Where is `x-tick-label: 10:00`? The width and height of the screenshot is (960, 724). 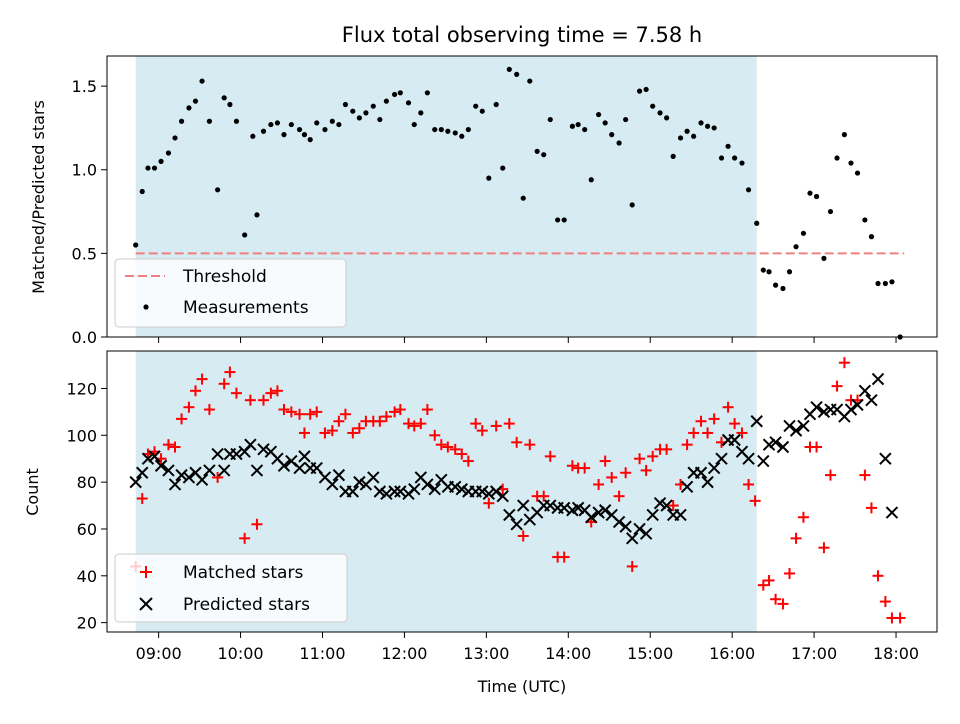 x-tick-label: 10:00 is located at coordinates (240, 653).